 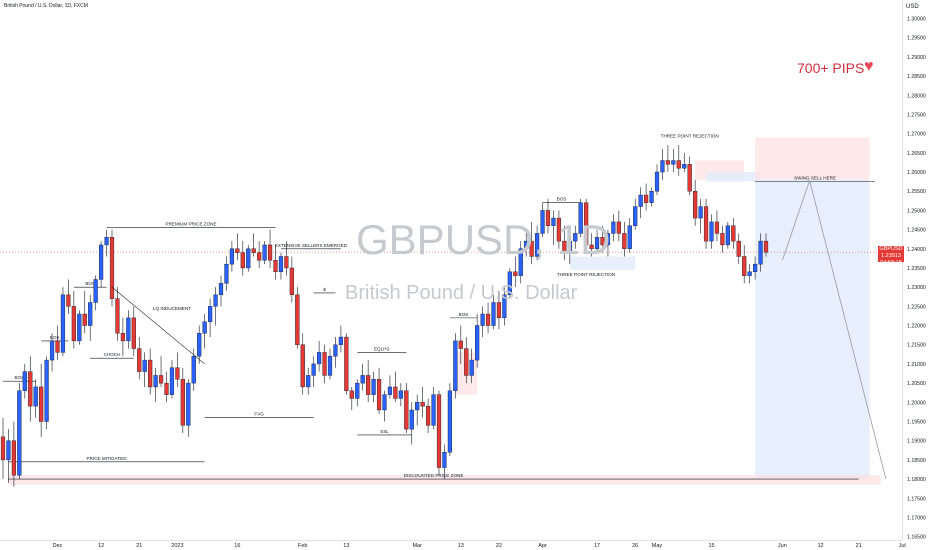 What do you see at coordinates (107, 458) in the screenshot?
I see `level-label: PRICE MITIGATED` at bounding box center [107, 458].